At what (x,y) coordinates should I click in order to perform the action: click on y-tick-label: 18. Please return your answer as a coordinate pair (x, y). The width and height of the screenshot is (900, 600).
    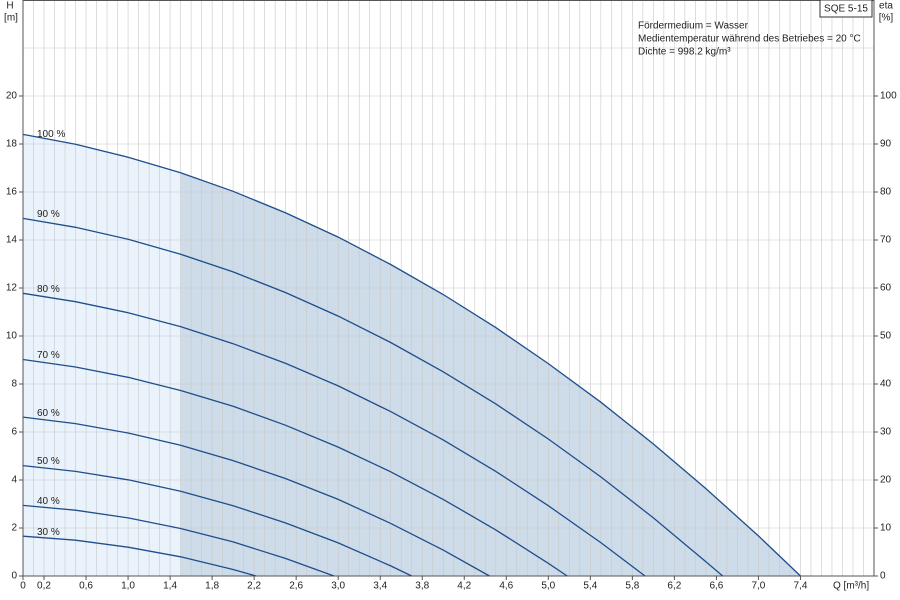
    Looking at the image, I should click on (12, 144).